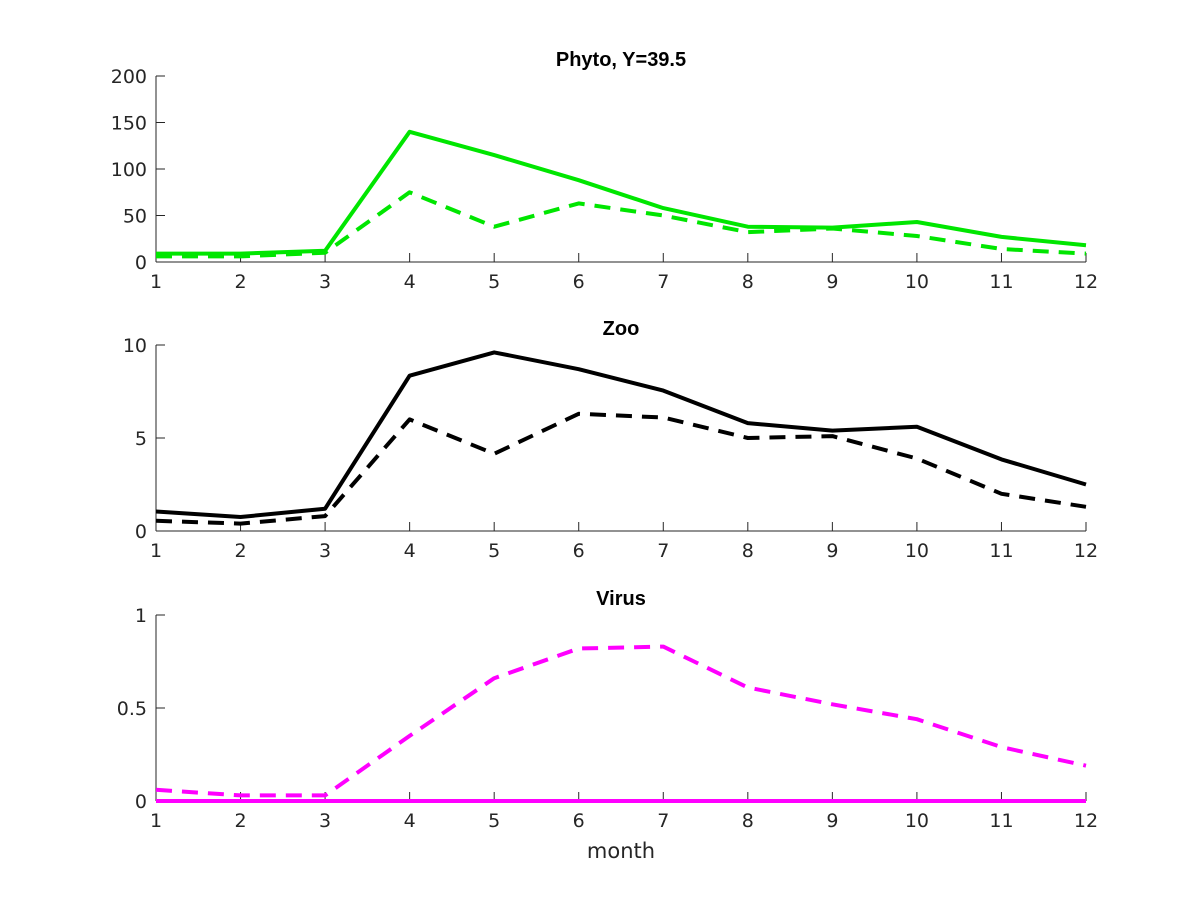 This screenshot has width=1200, height=900. What do you see at coordinates (156, 282) in the screenshot?
I see `phyto-x-tick-label: 1` at bounding box center [156, 282].